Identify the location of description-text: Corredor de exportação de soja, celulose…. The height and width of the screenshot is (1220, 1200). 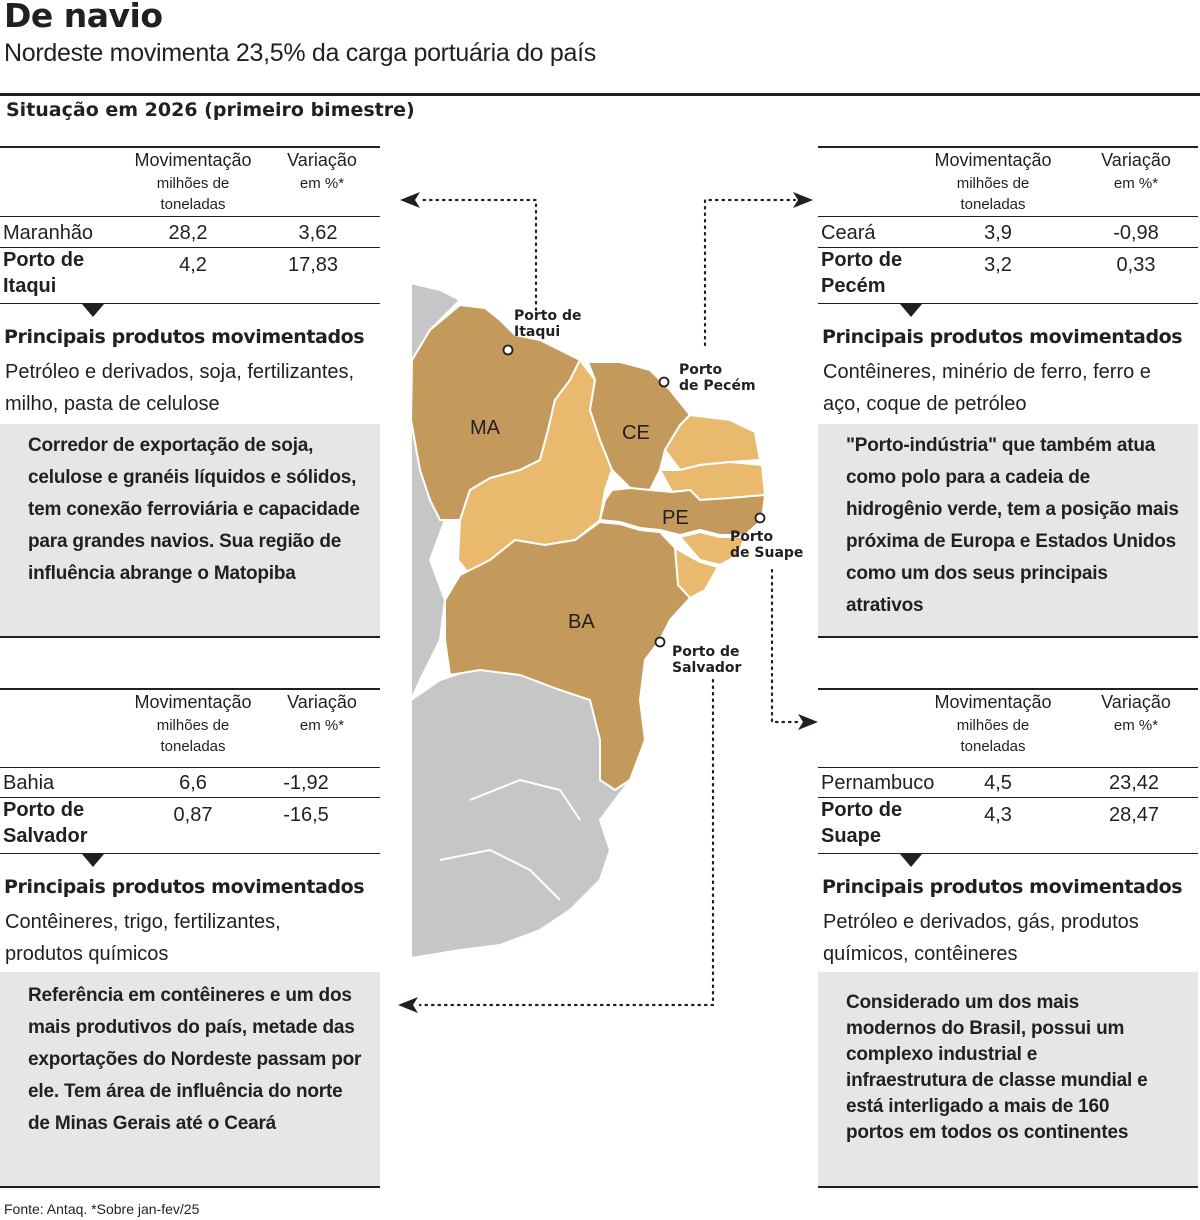
(194, 509).